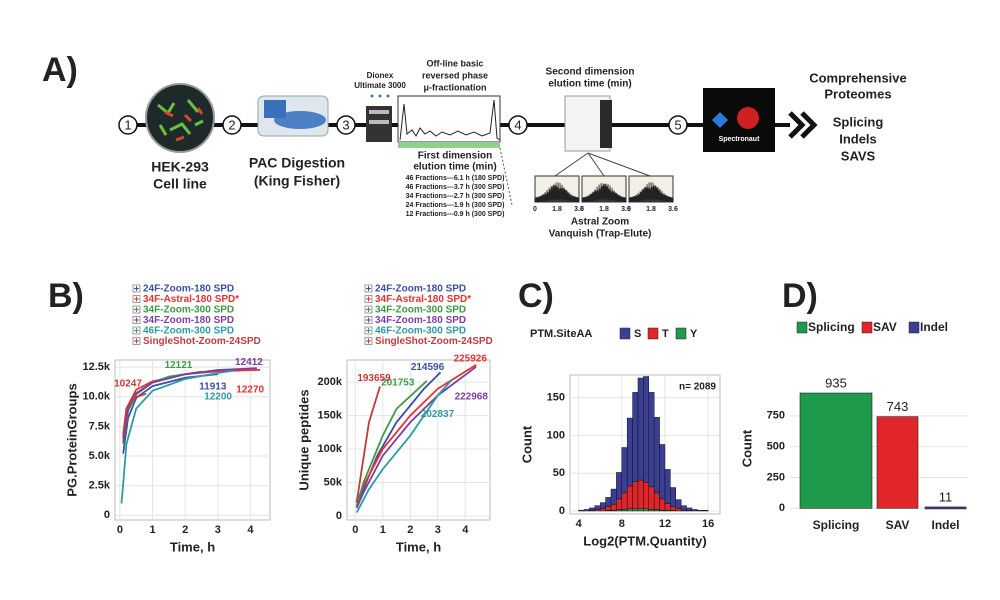  I want to click on annotation: n= 2089, so click(697, 387).